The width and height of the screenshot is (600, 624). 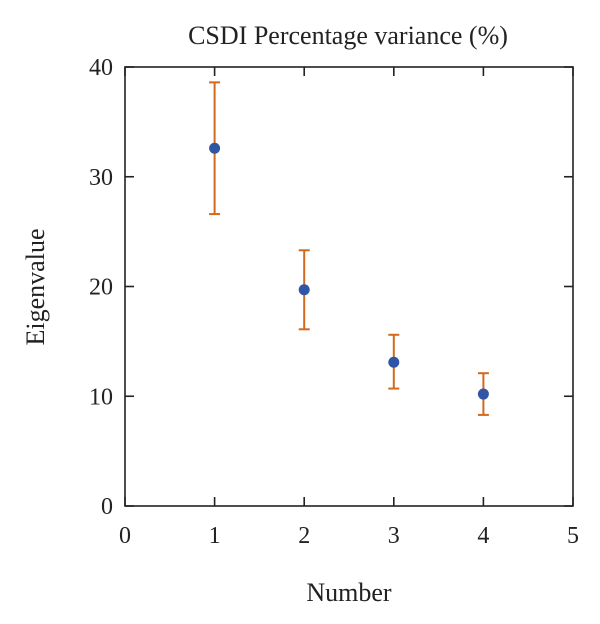 I want to click on y-tick-label: 10, so click(x=101, y=397).